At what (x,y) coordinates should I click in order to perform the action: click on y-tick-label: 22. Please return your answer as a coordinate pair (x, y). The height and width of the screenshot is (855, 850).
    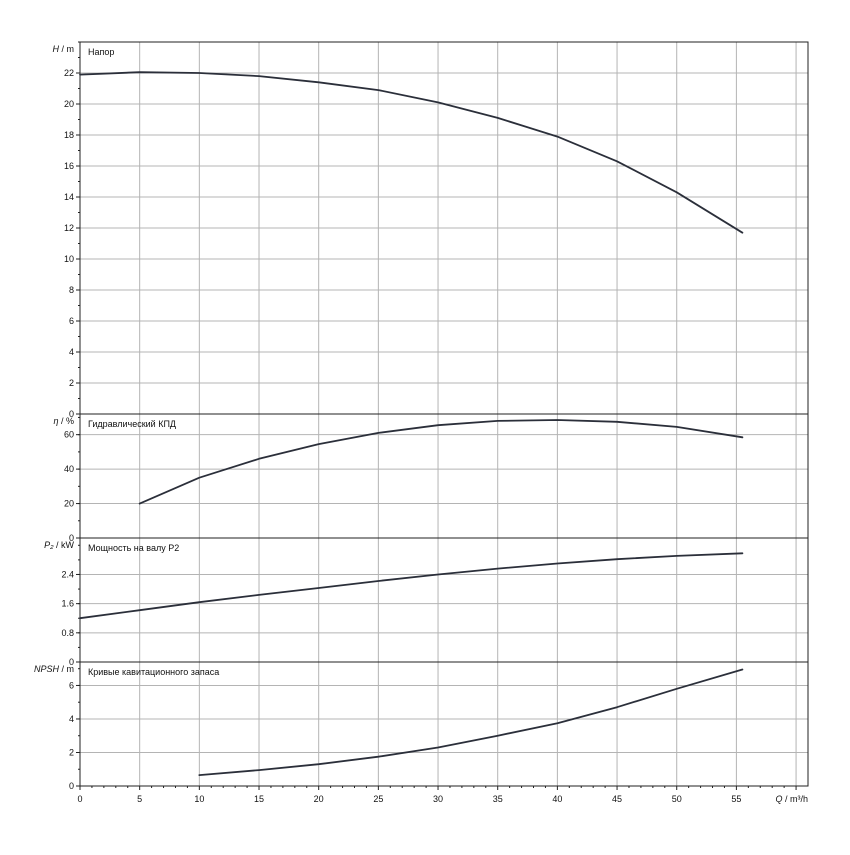
    Looking at the image, I should click on (69, 73).